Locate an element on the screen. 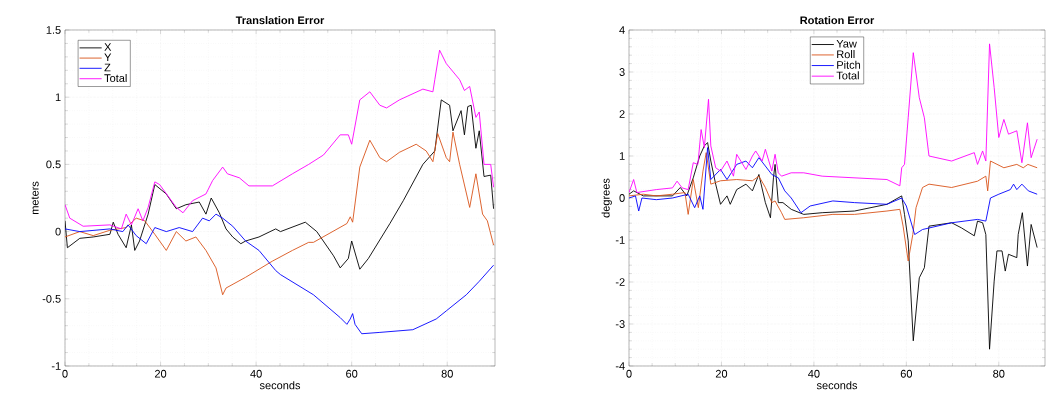  y-axis-title: meters is located at coordinates (35, 198).